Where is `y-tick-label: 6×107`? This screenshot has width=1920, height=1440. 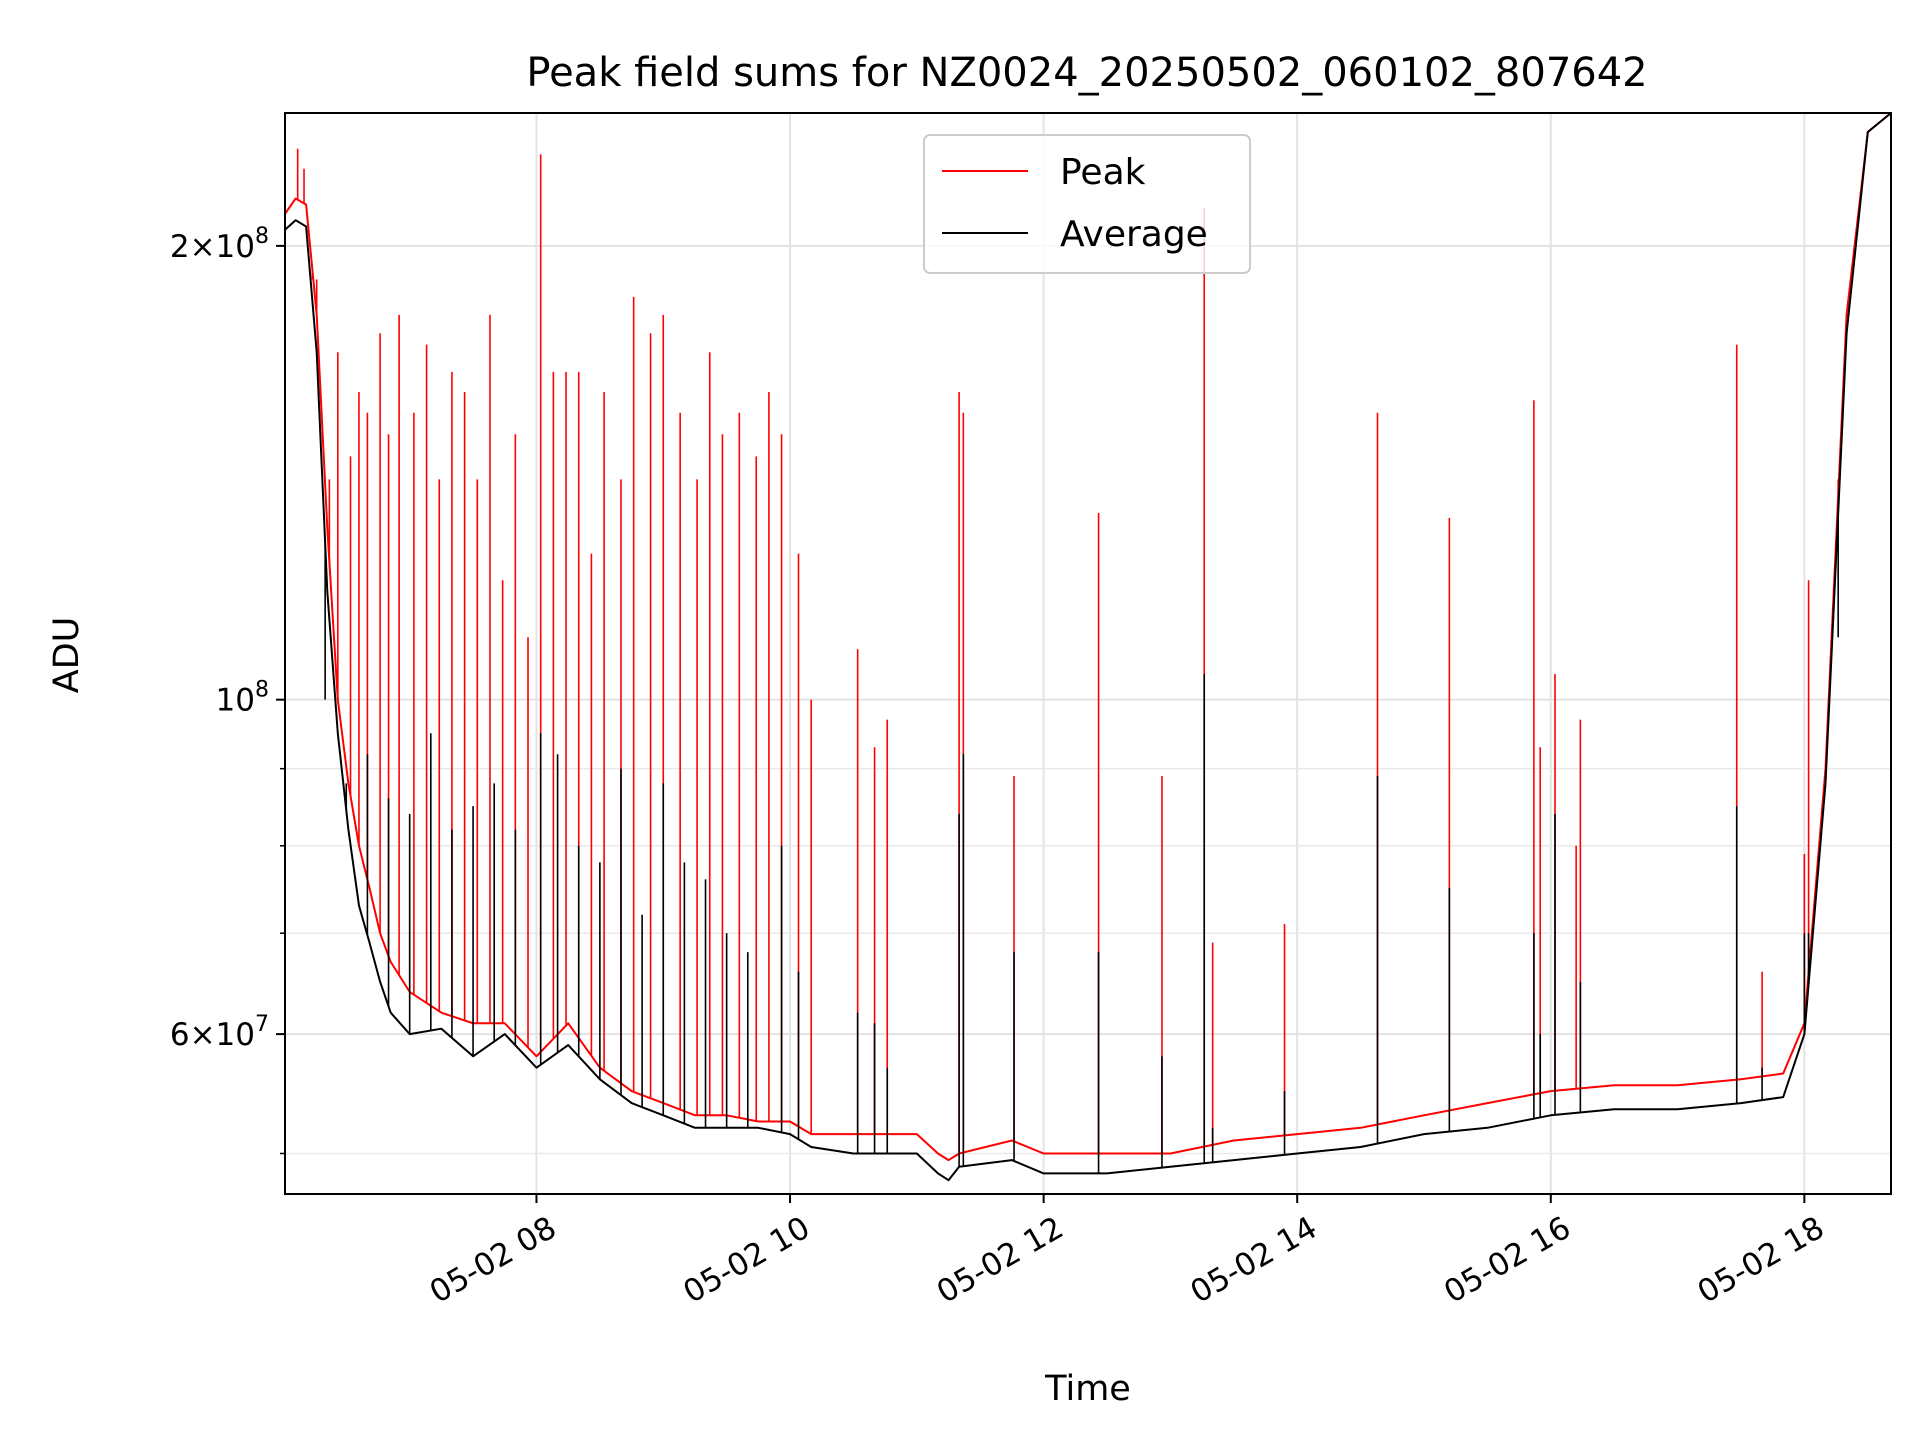
y-tick-label: 6×107 is located at coordinates (219, 1032).